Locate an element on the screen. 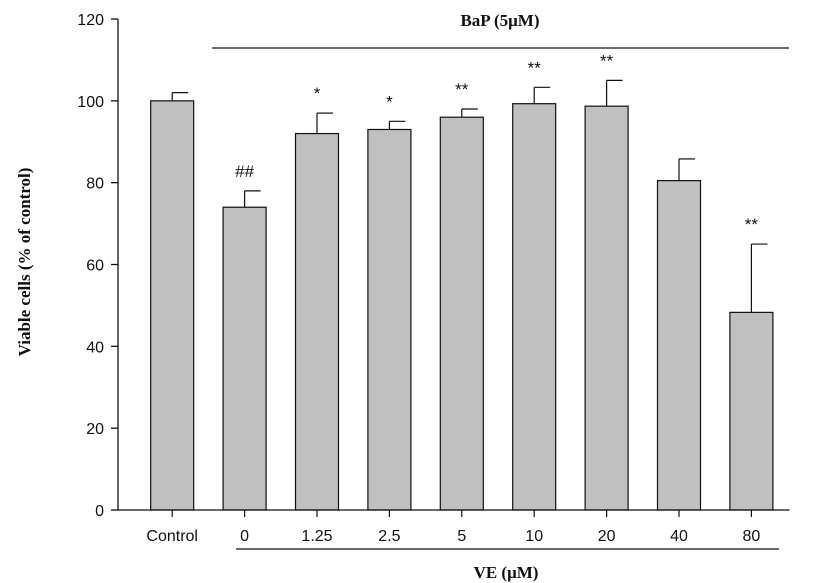  y-axis: 0 20 40 60 80 100 120 is located at coordinates (98, 266).